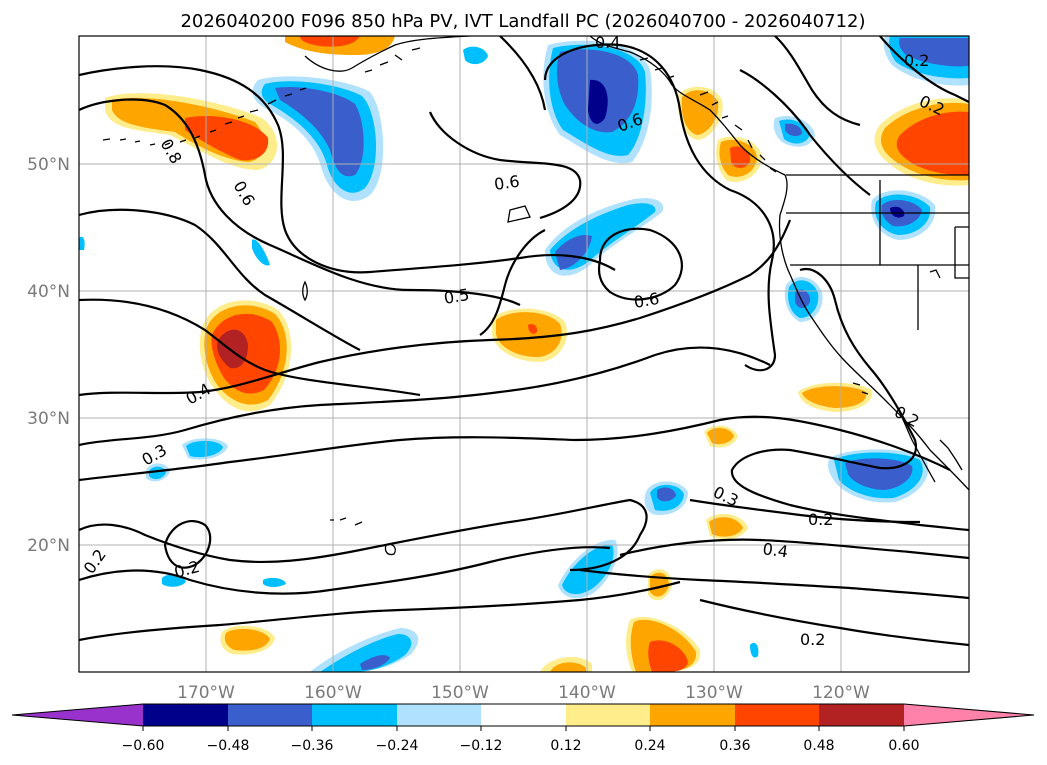 This screenshot has height=765, width=1047. Describe the element at coordinates (818, 746) in the screenshot. I see `colorbar-tick-label: 0.48` at that location.